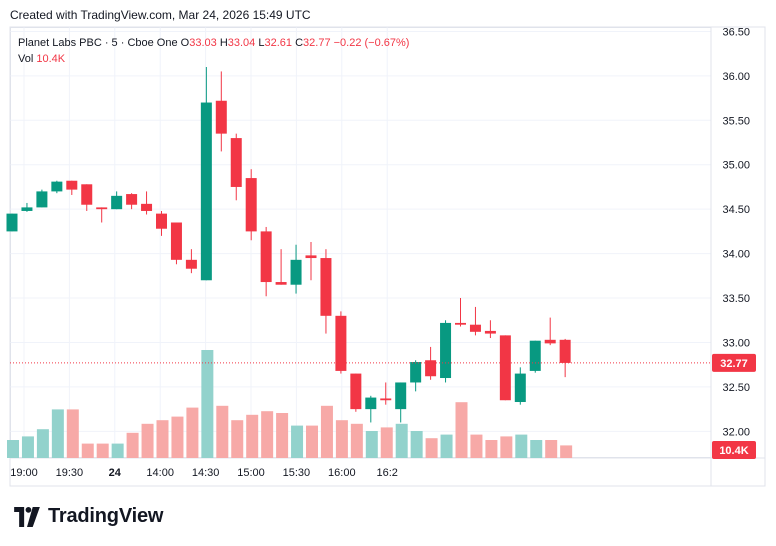  What do you see at coordinates (736, 77) in the screenshot?
I see `price-tick-label: 36.00` at bounding box center [736, 77].